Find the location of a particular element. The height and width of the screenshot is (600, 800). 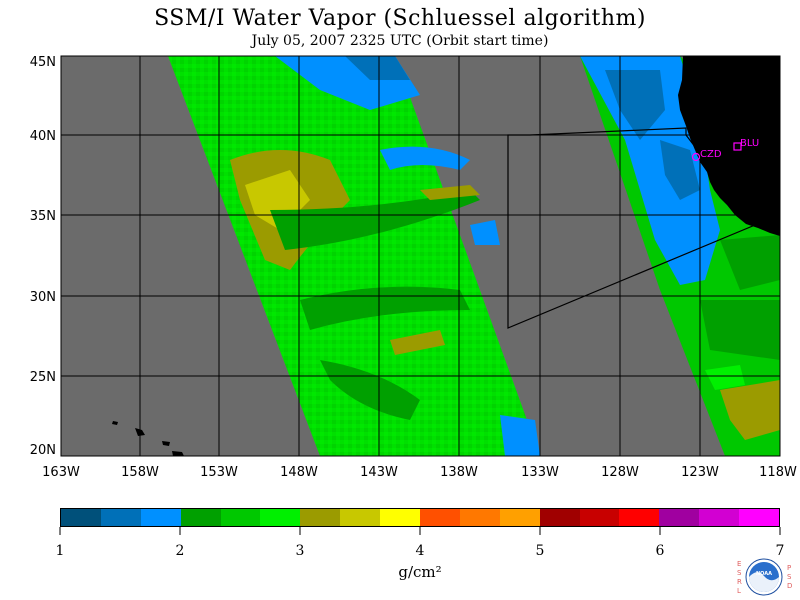

station-blu: BLU is located at coordinates (746, 144).